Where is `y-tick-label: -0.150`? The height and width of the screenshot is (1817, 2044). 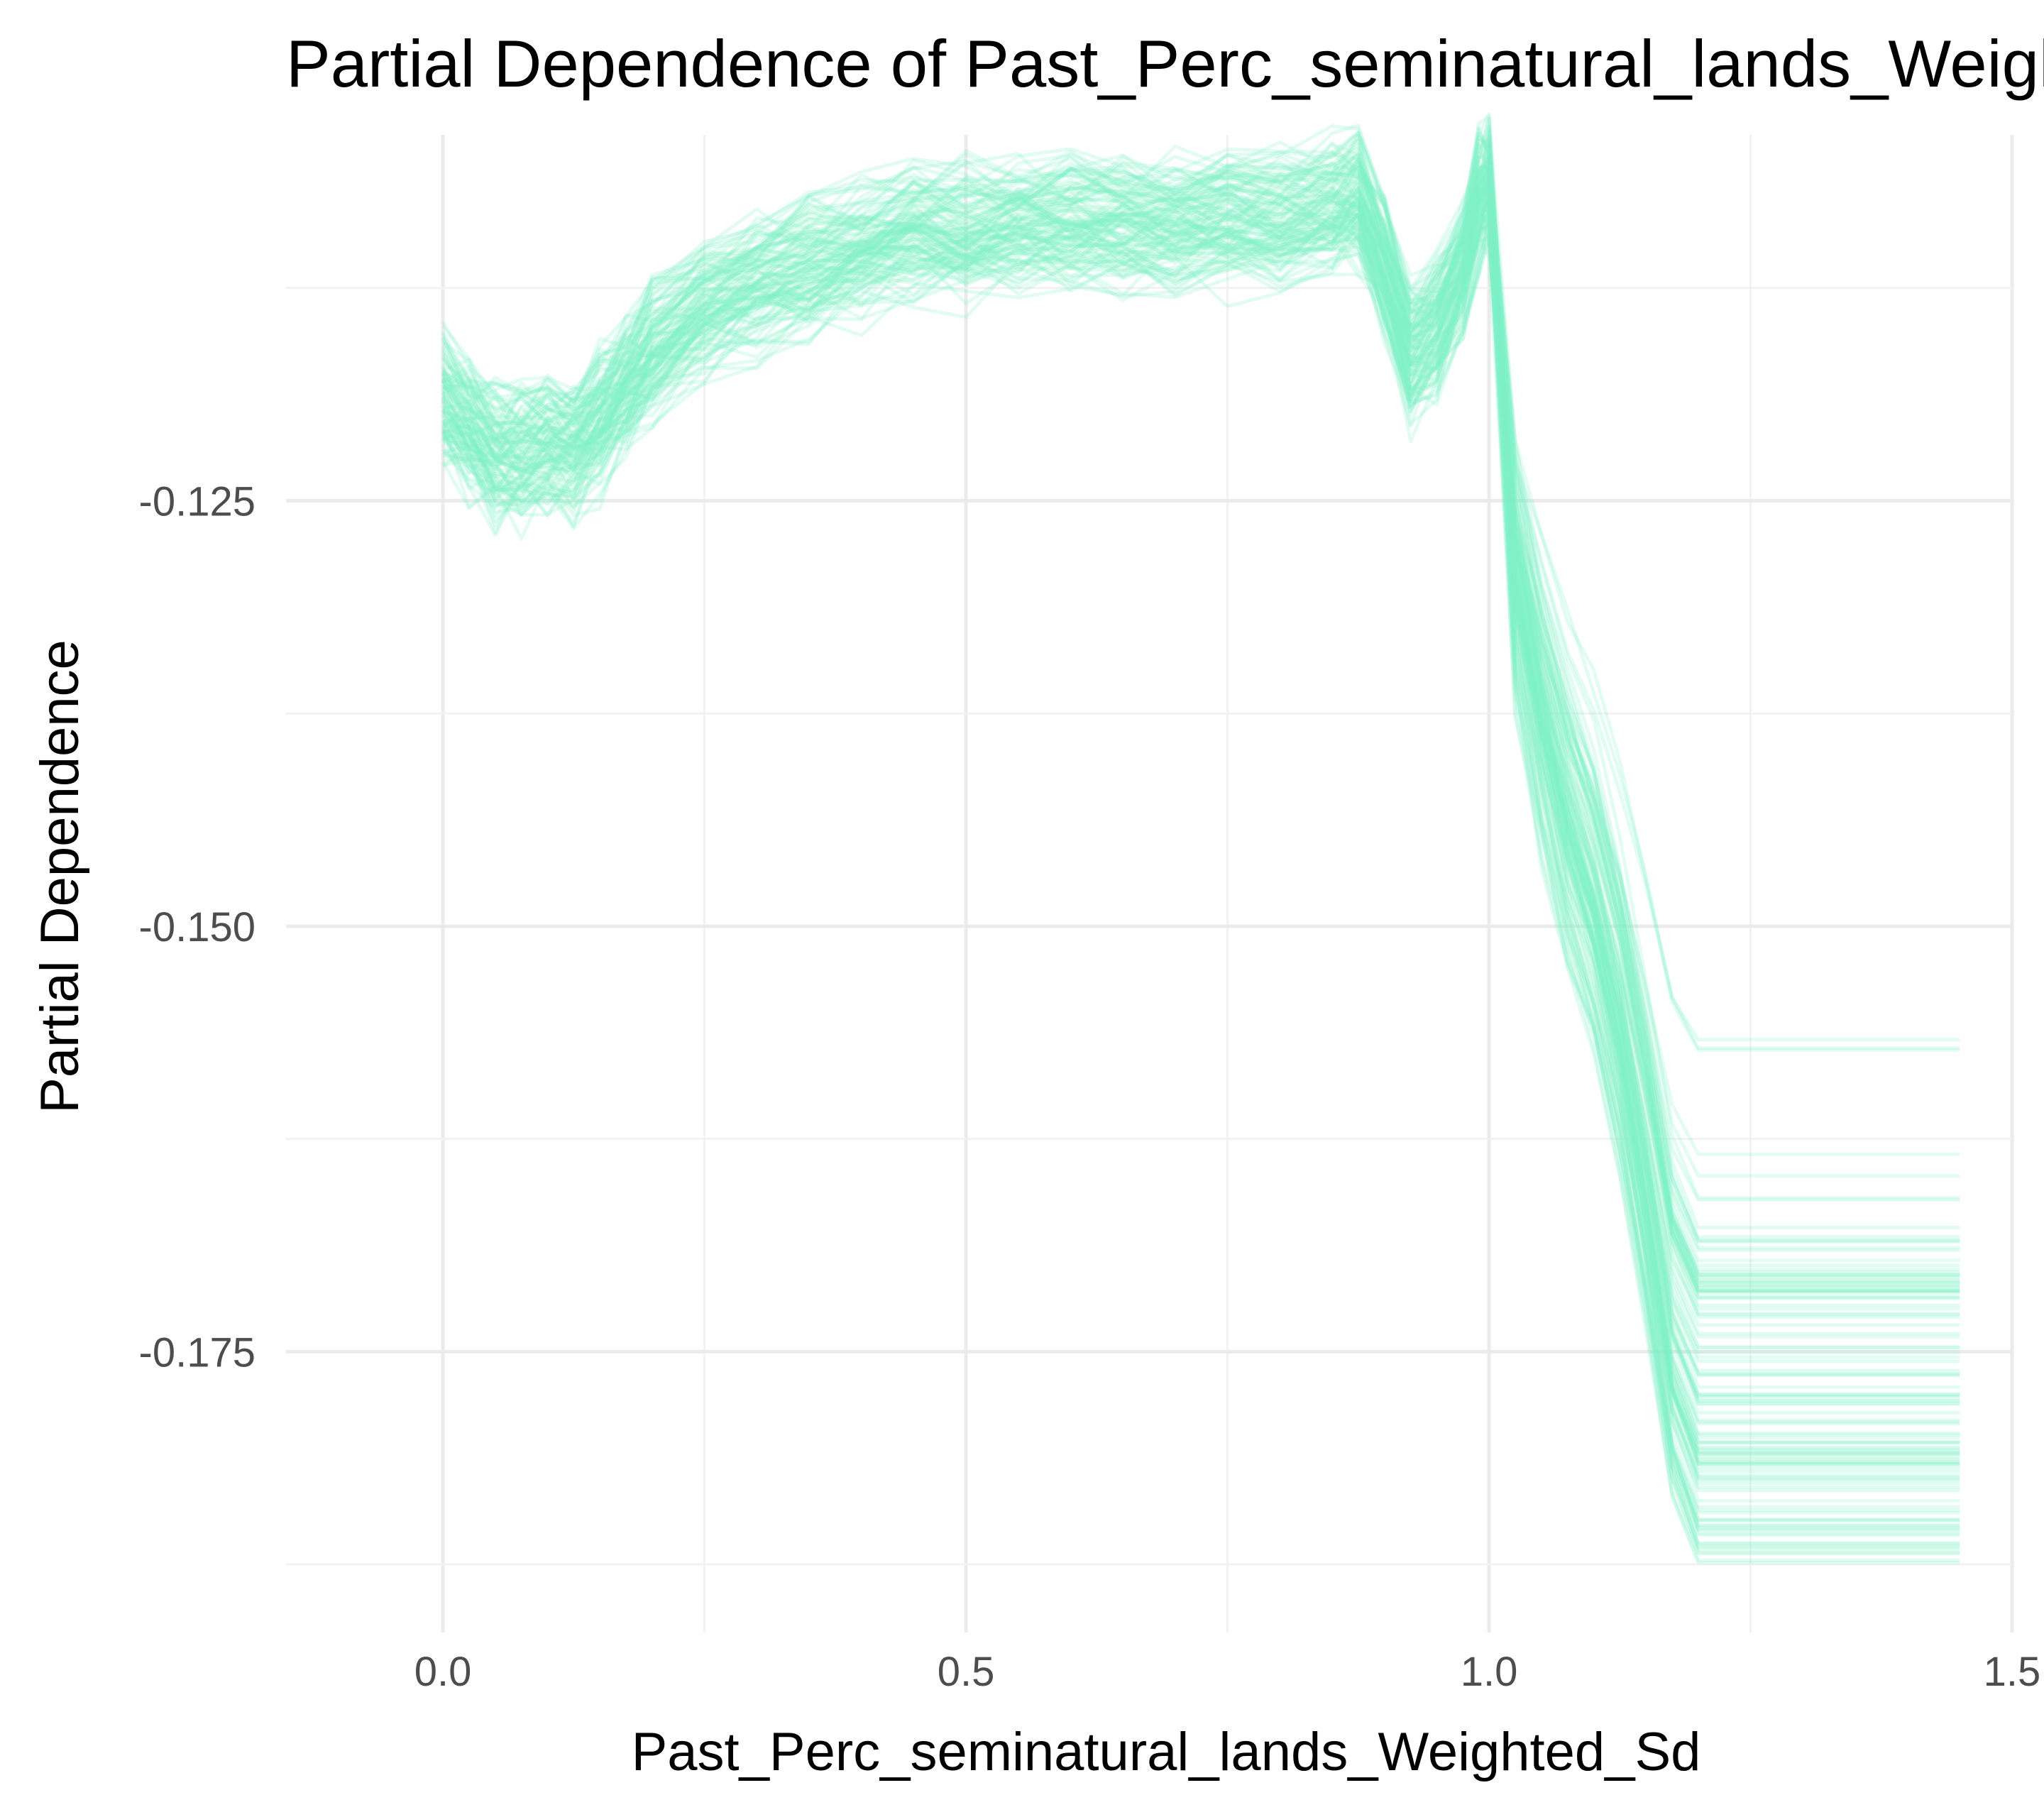 y-tick-label: -0.150 is located at coordinates (197, 927).